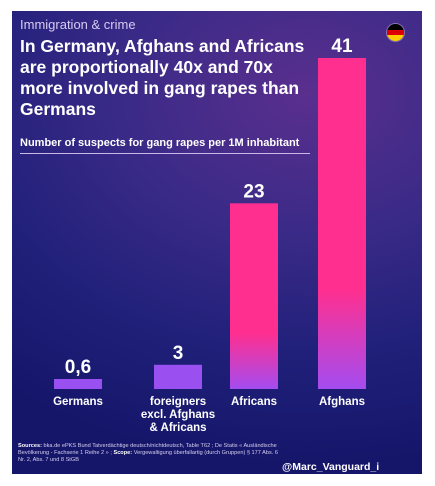 This screenshot has height=486, width=435. I want to click on value-label-1: 3, so click(178, 353).